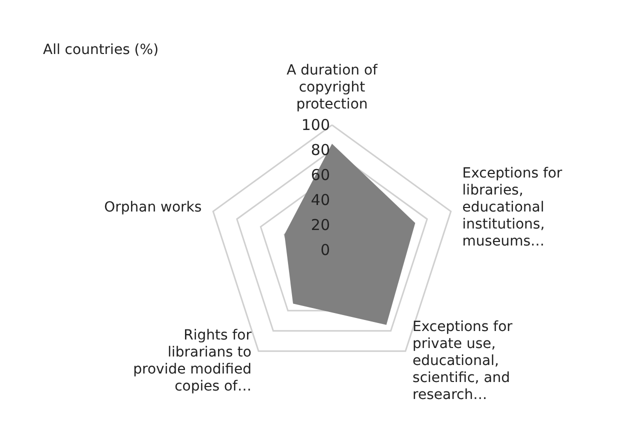 This screenshot has width=642, height=426. I want to click on y-tick-label: 80, so click(320, 150).